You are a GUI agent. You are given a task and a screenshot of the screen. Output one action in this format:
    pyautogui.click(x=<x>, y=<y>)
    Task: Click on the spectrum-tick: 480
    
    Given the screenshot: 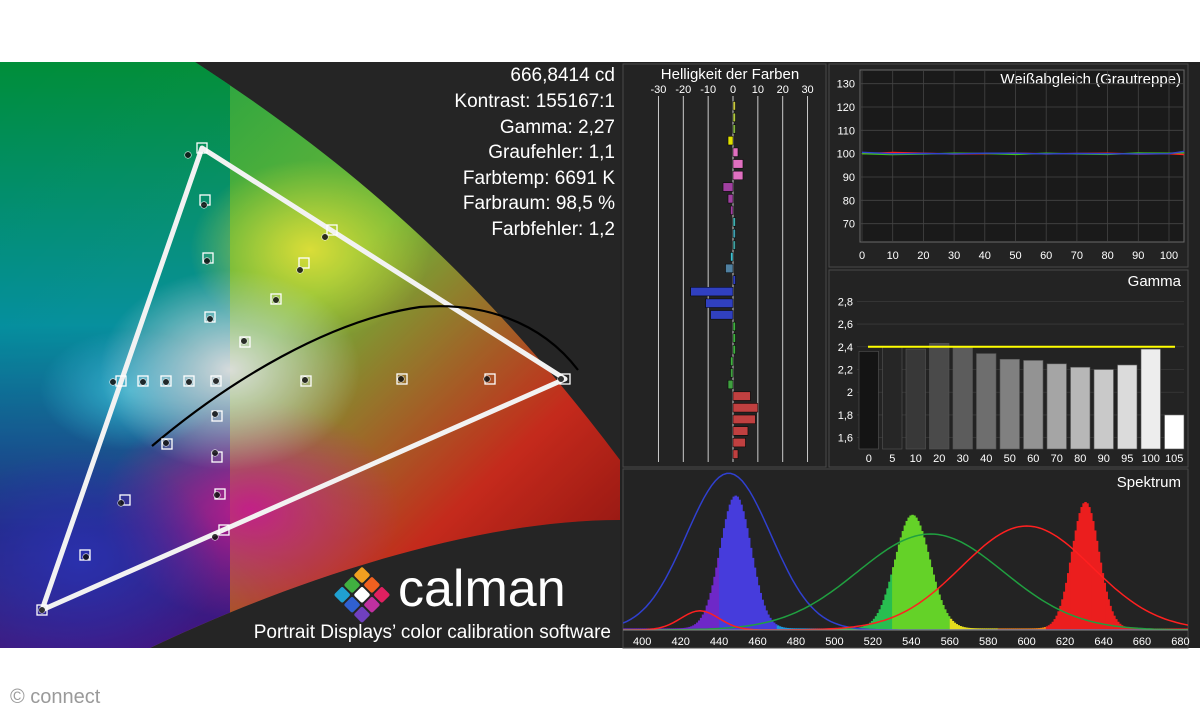 What is the action you would take?
    pyautogui.click(x=796, y=642)
    